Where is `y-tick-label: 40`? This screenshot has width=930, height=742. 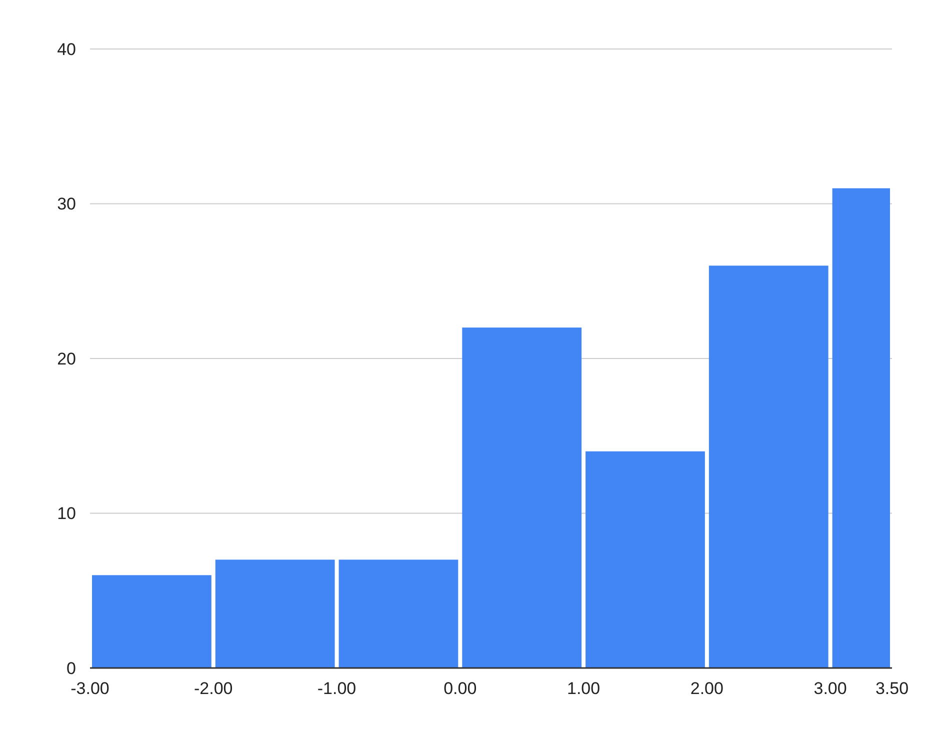 y-tick-label: 40 is located at coordinates (66, 49).